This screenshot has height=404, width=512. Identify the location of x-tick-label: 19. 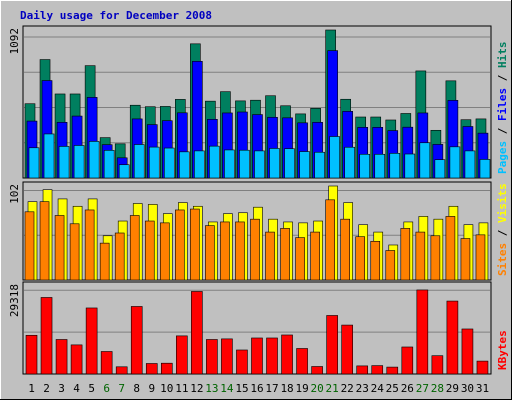
(301, 388).